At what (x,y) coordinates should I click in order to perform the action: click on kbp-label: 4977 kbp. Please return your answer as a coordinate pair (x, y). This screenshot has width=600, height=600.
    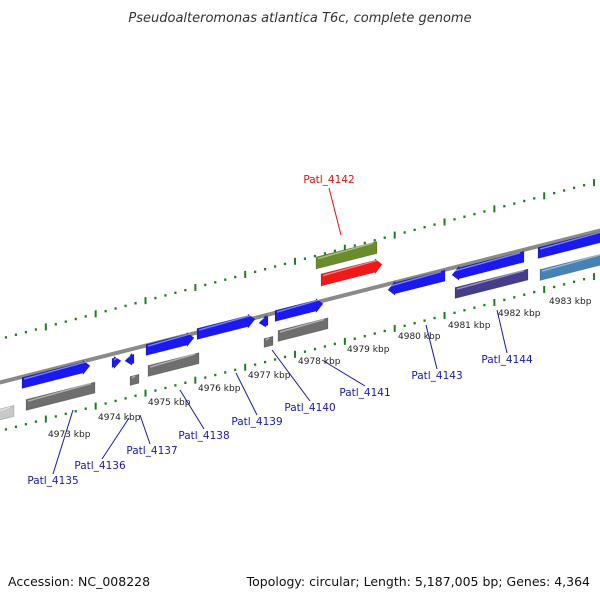
    Looking at the image, I should click on (269, 376).